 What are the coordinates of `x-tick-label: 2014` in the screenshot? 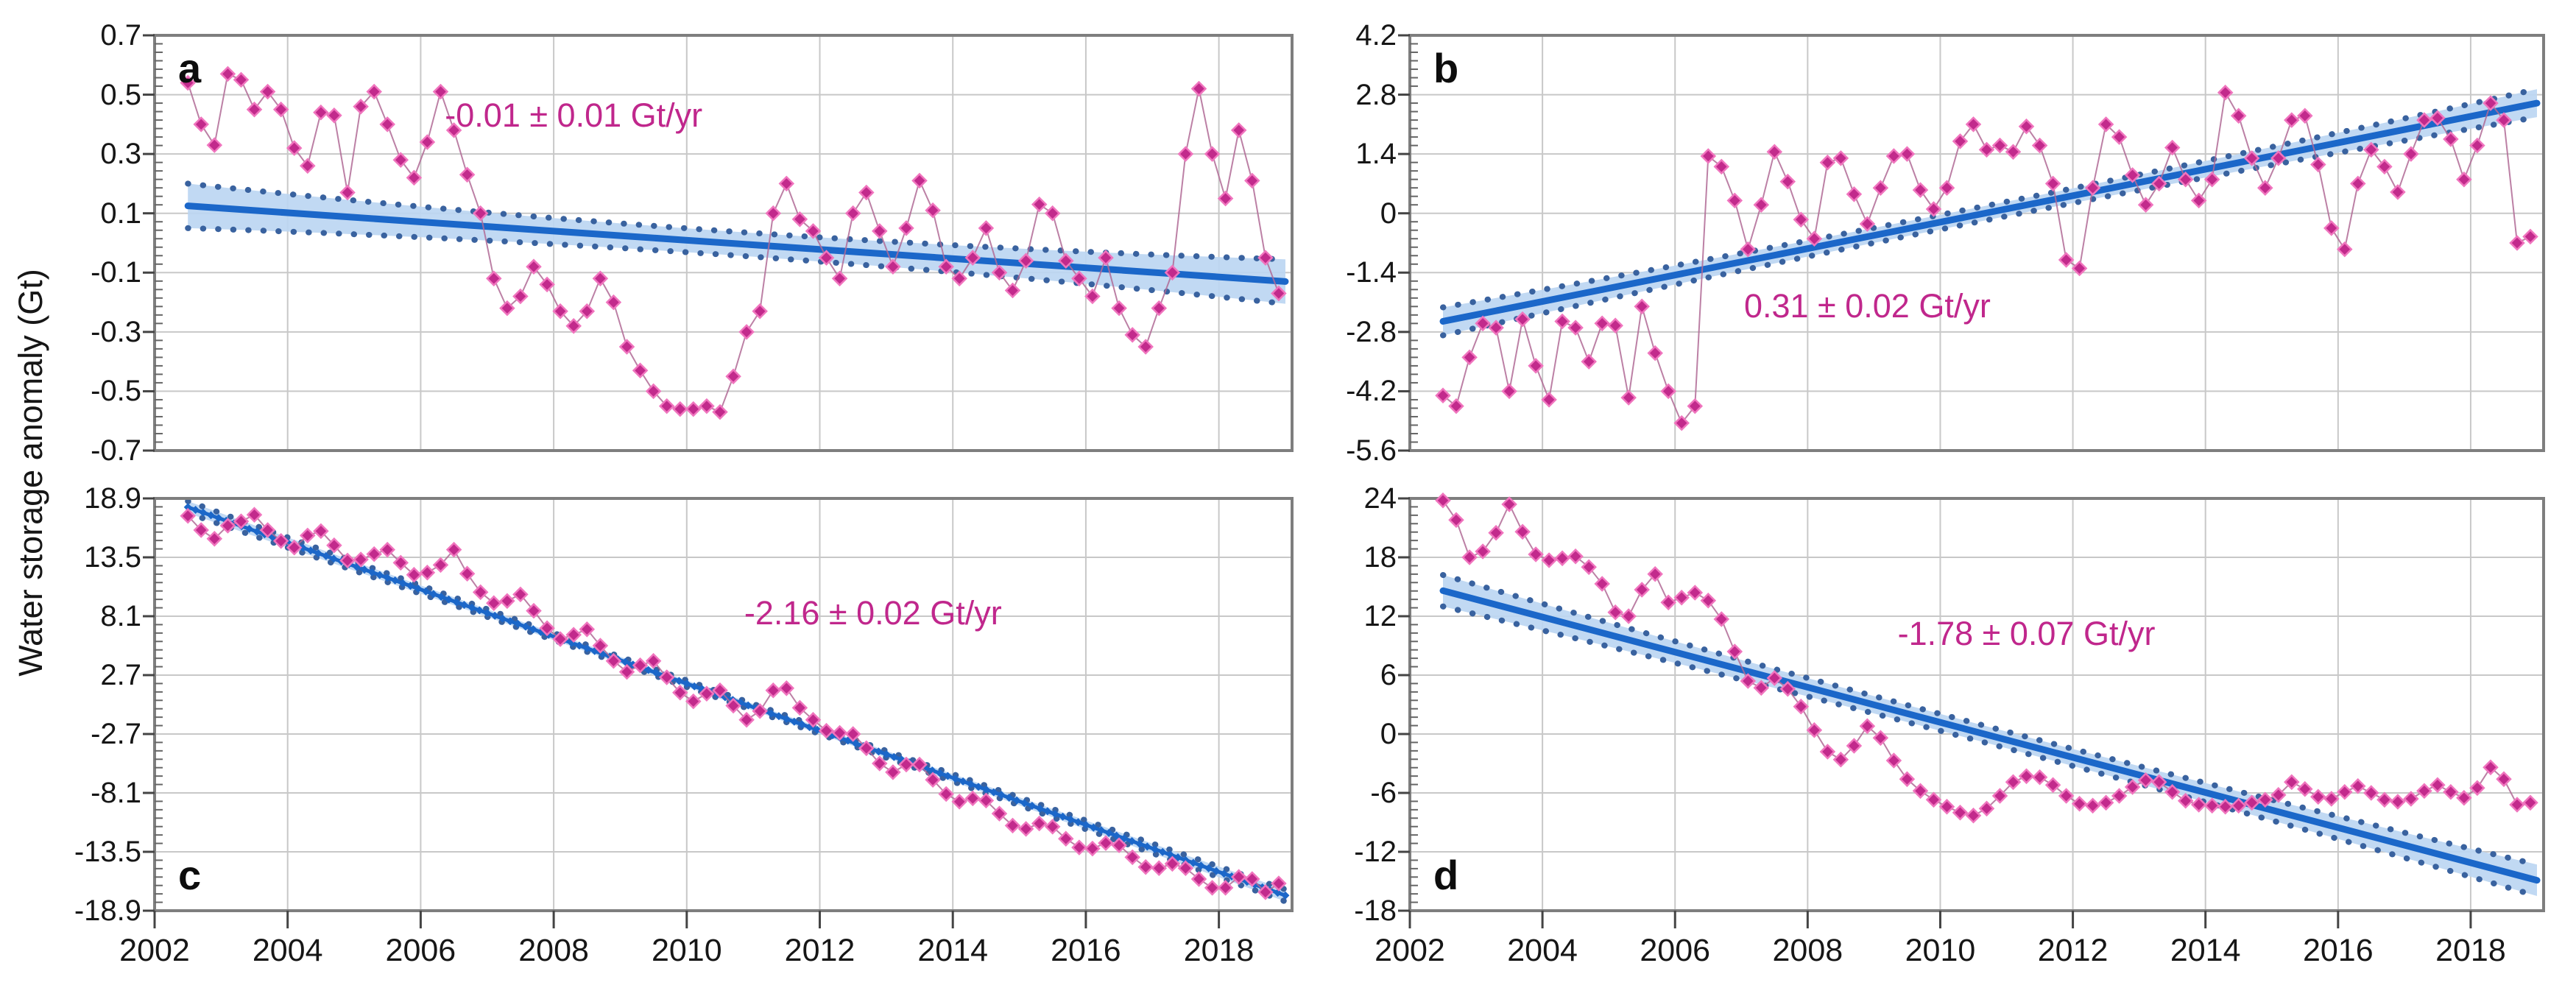 It's located at (953, 950).